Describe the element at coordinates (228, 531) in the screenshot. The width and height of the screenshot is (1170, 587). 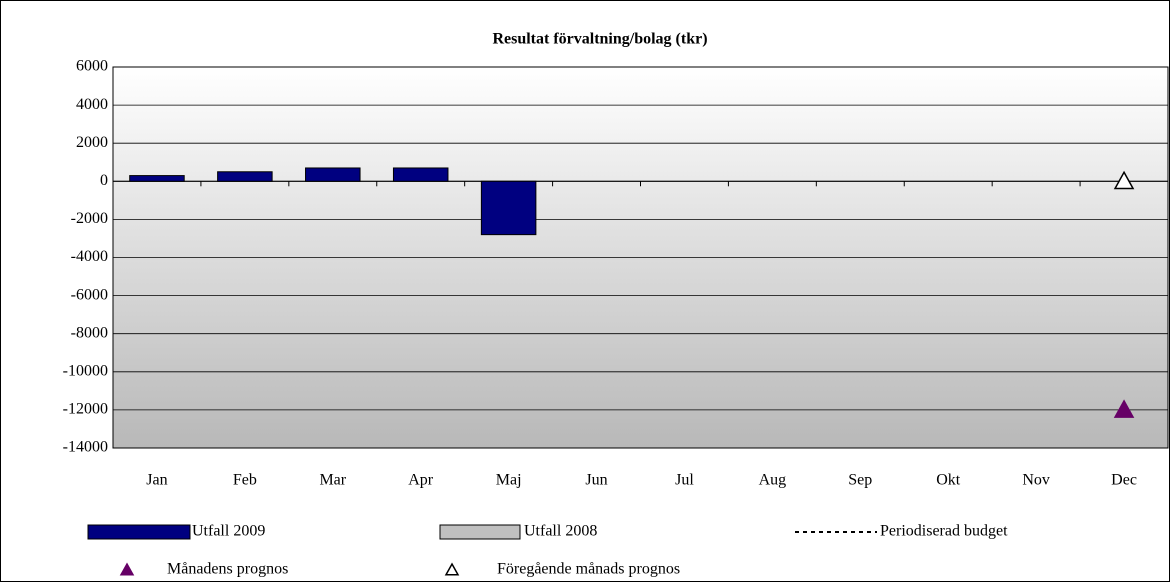
I see `legend-label: Utfall 2009` at that location.